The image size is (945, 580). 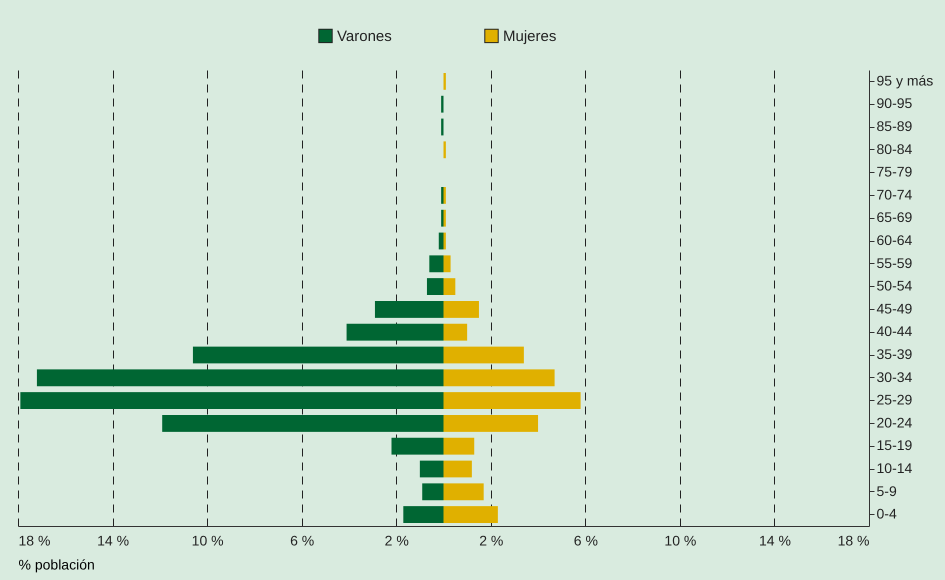 I want to click on legend-label: Varones, so click(x=364, y=36).